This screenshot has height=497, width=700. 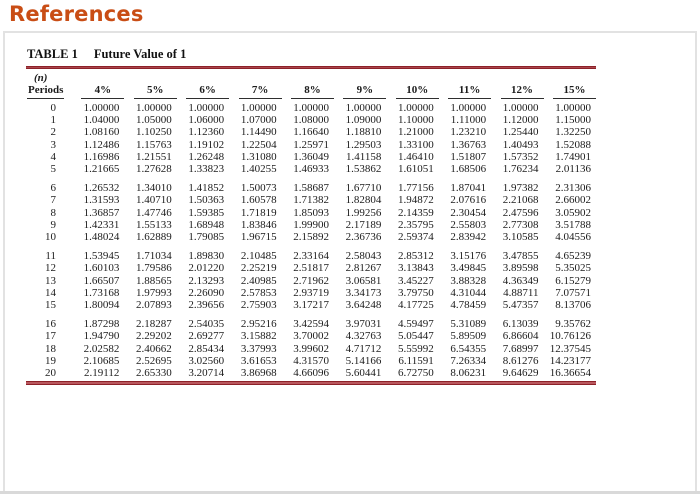 I want to click on column-header-15pct: 15%, so click(x=570, y=85).